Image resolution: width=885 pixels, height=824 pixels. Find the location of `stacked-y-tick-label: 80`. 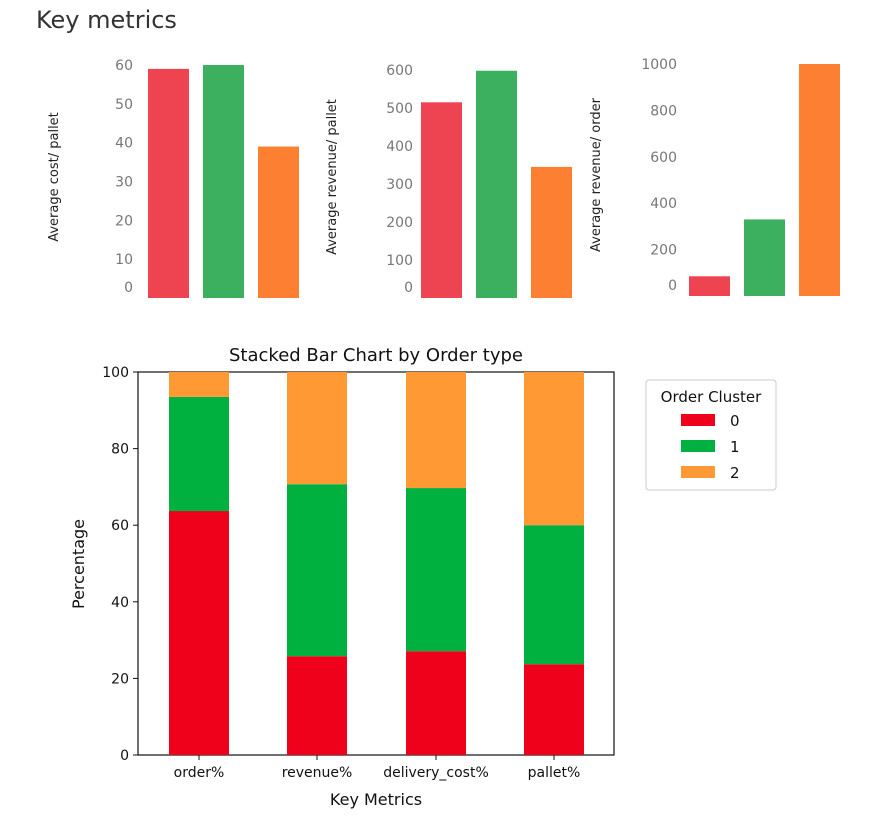

stacked-y-tick-label: 80 is located at coordinates (120, 450).